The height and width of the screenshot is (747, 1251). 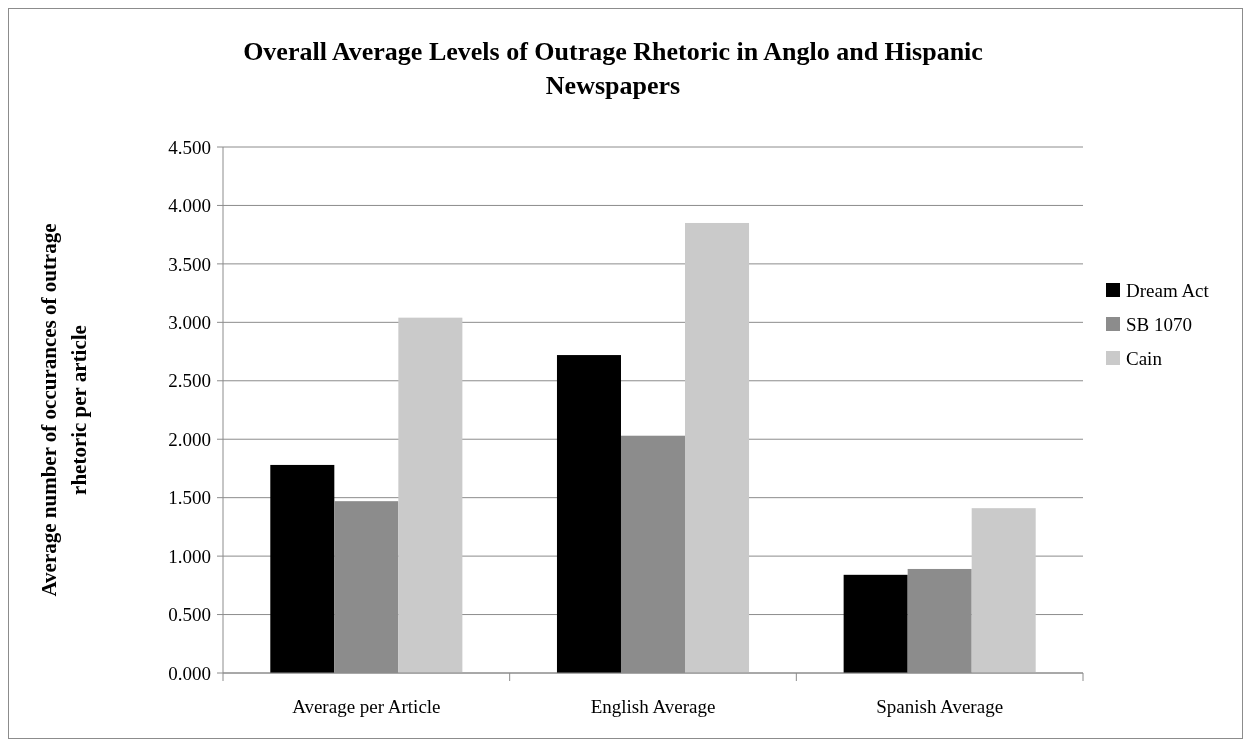 I want to click on legend-label: Cain, so click(x=1144, y=358).